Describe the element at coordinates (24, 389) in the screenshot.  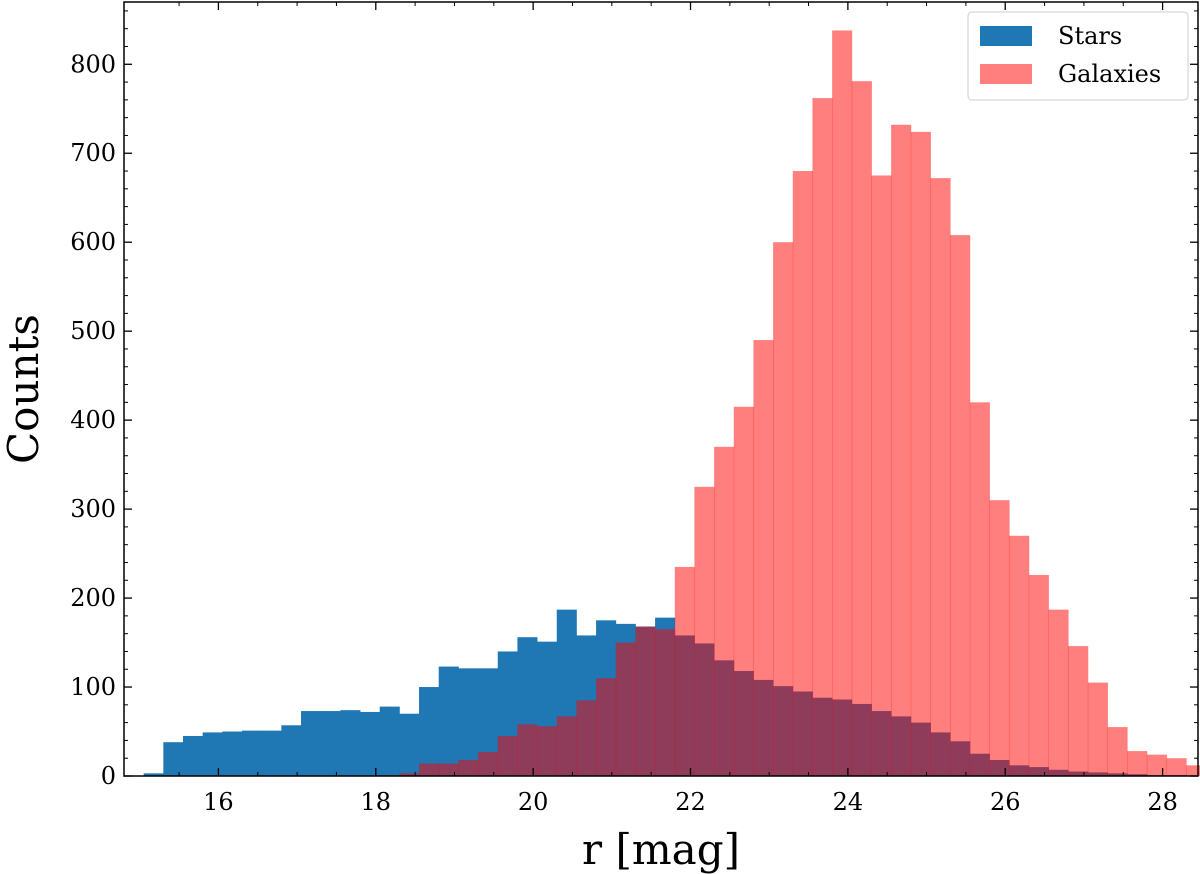
I see `y-axis-label: Counts` at that location.